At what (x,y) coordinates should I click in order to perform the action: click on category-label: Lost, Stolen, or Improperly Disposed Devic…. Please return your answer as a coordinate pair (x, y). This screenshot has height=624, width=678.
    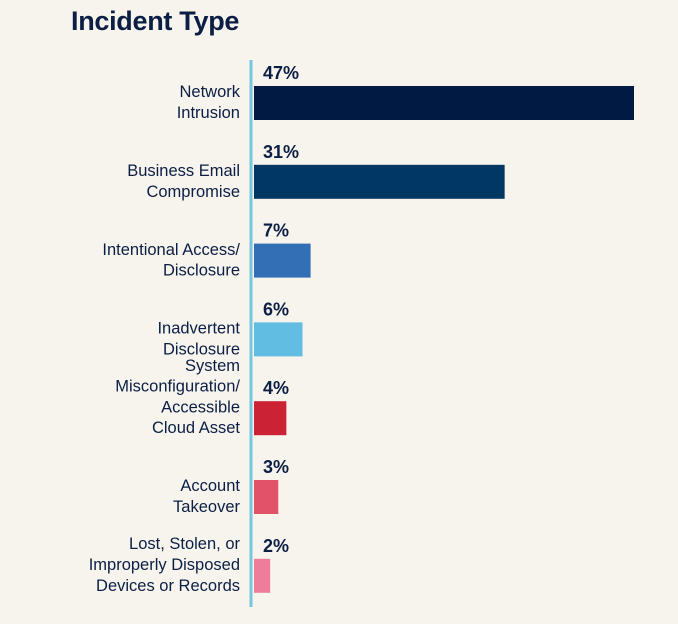
    Looking at the image, I should click on (165, 565).